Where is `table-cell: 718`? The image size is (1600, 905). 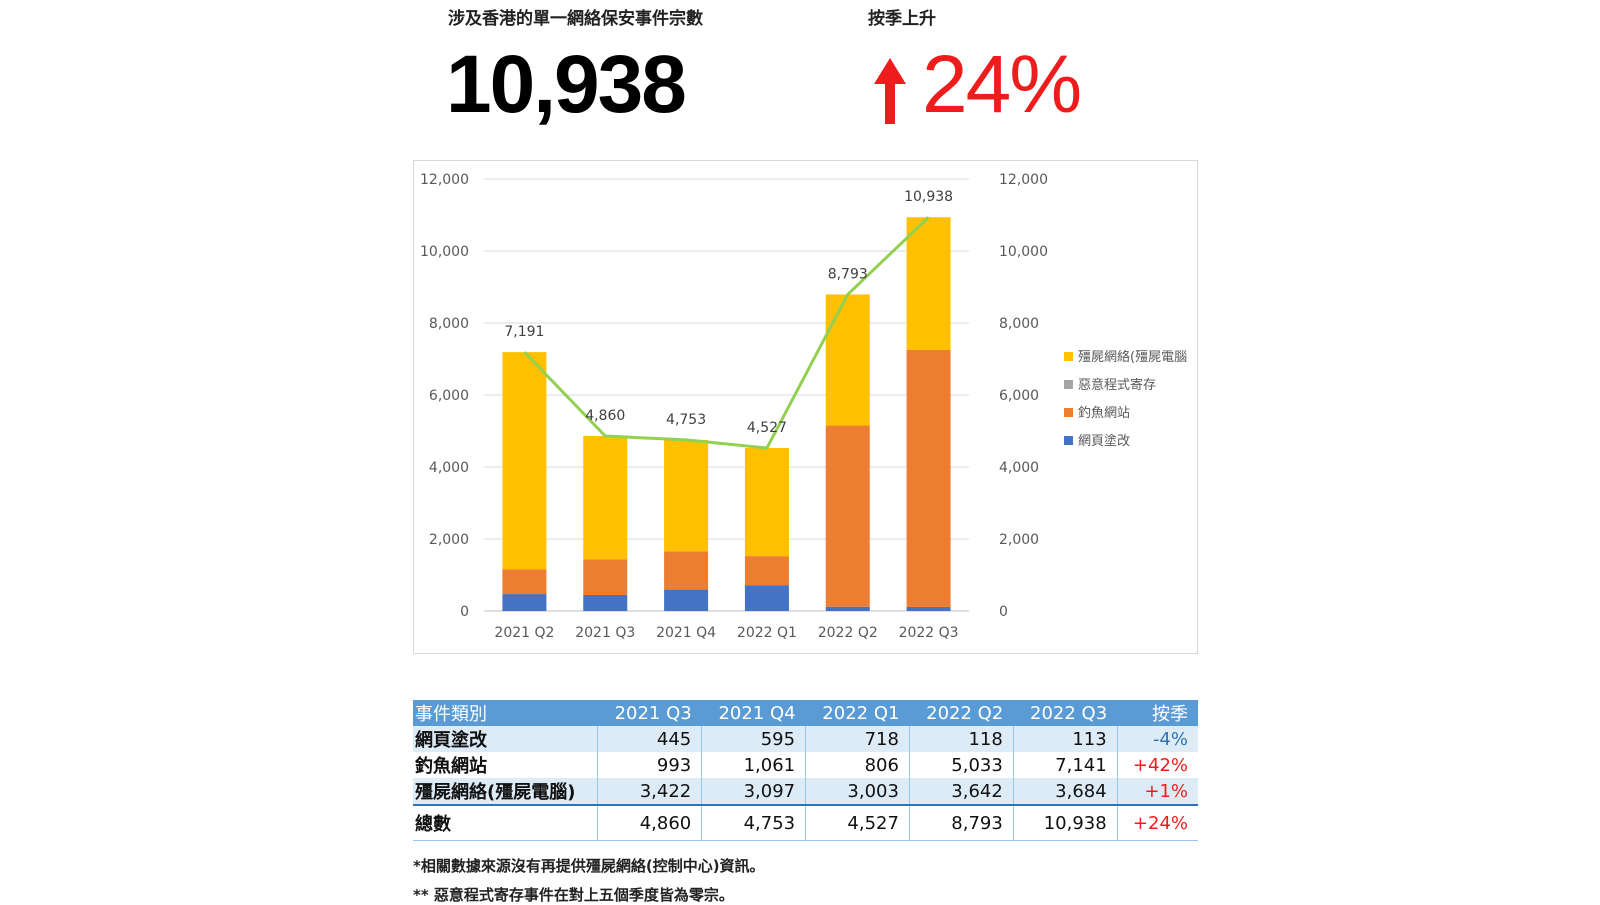
table-cell: 718 is located at coordinates (857, 739).